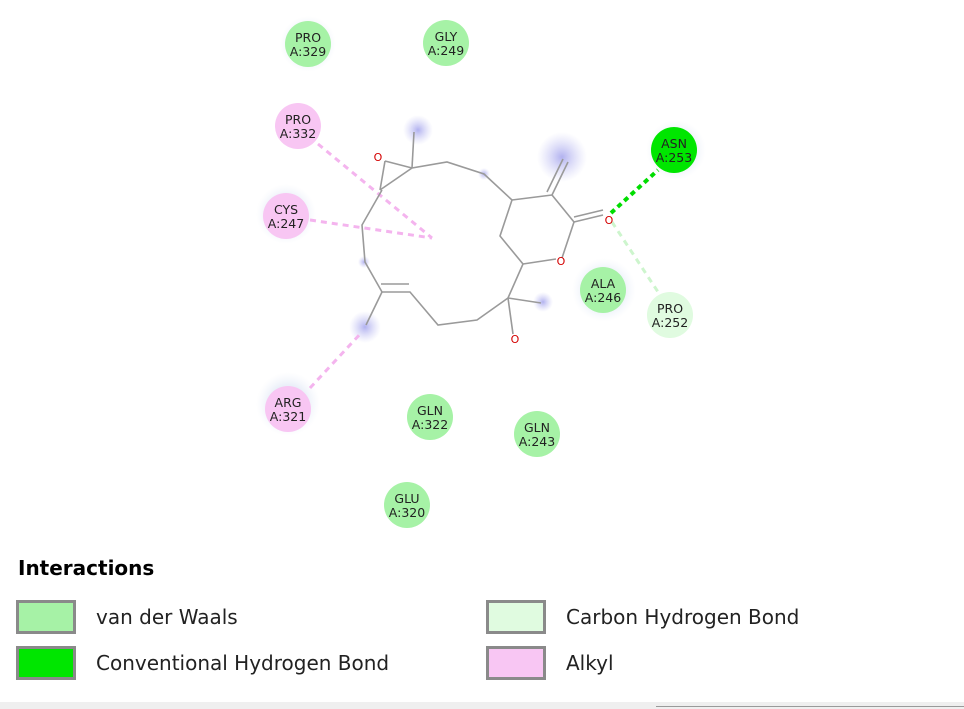  Describe the element at coordinates (86, 568) in the screenshot. I see `legend-title: Interactions` at that location.